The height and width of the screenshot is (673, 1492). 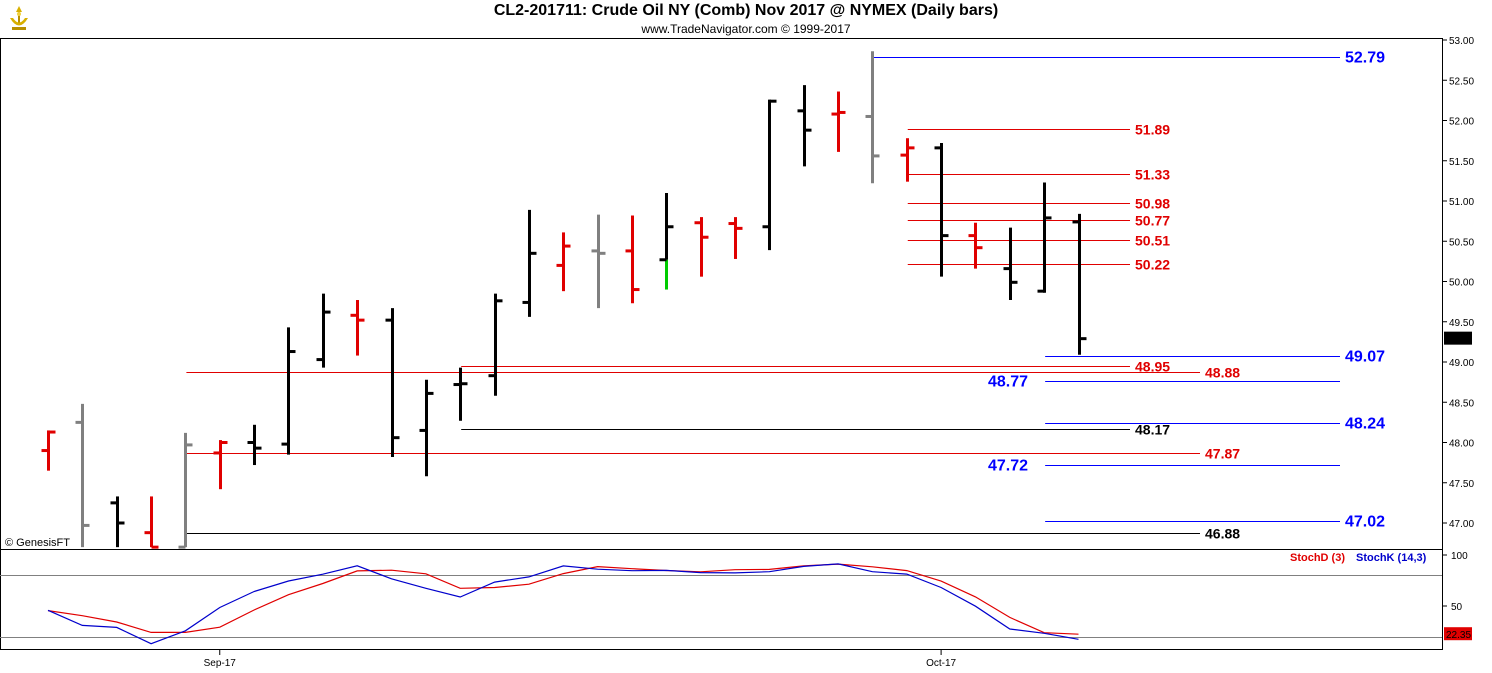 What do you see at coordinates (1222, 454) in the screenshot?
I see `level-label: 47.87` at bounding box center [1222, 454].